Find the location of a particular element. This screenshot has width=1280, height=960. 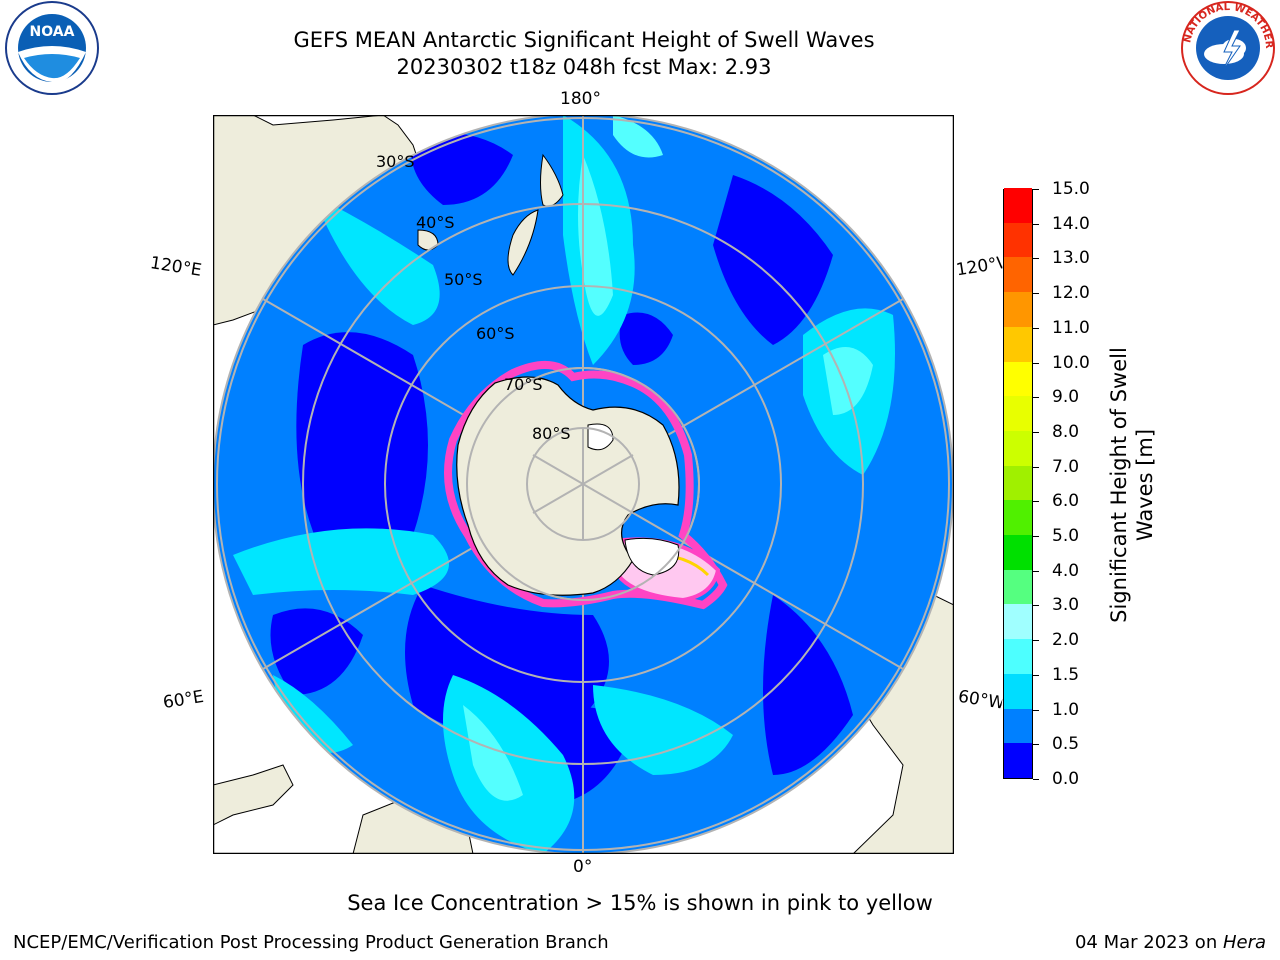

antarctica is located at coordinates (568, 486).